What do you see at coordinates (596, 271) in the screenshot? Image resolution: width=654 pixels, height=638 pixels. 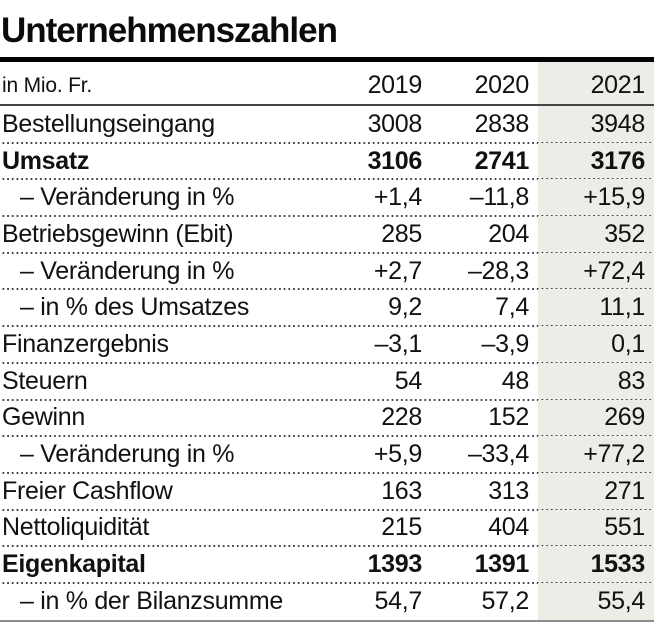 I see `value-2021: +72,4` at bounding box center [596, 271].